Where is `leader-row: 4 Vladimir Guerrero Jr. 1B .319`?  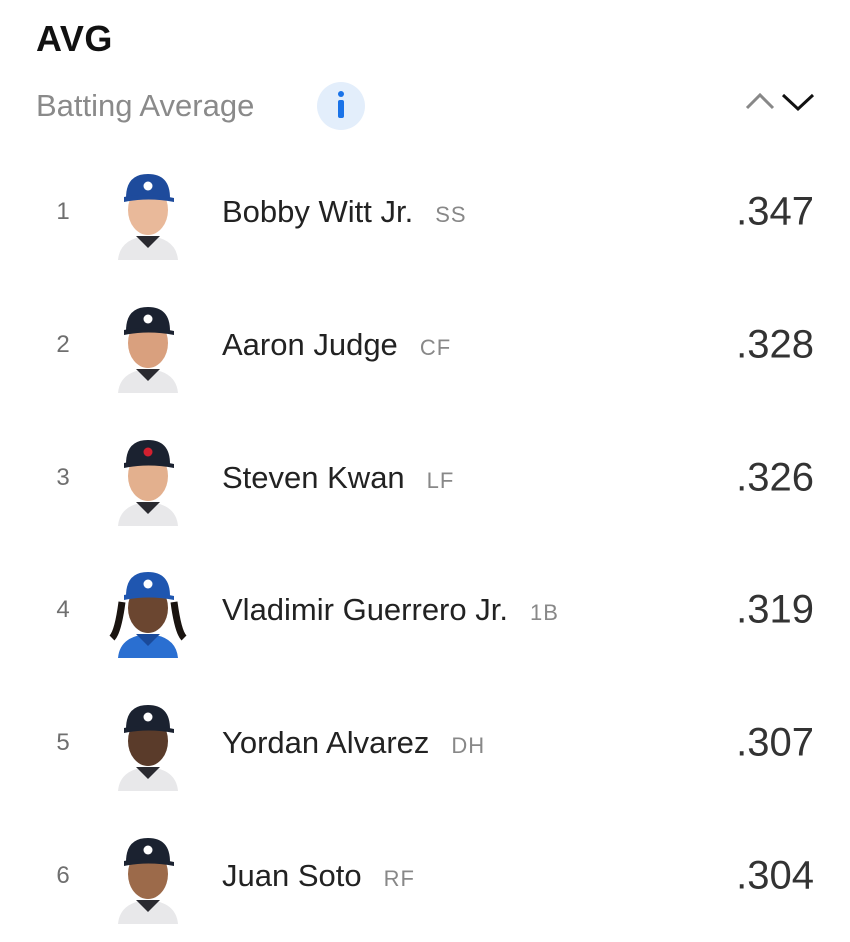 leader-row: 4 Vladimir Guerrero Jr. 1B .319 is located at coordinates (425, 610).